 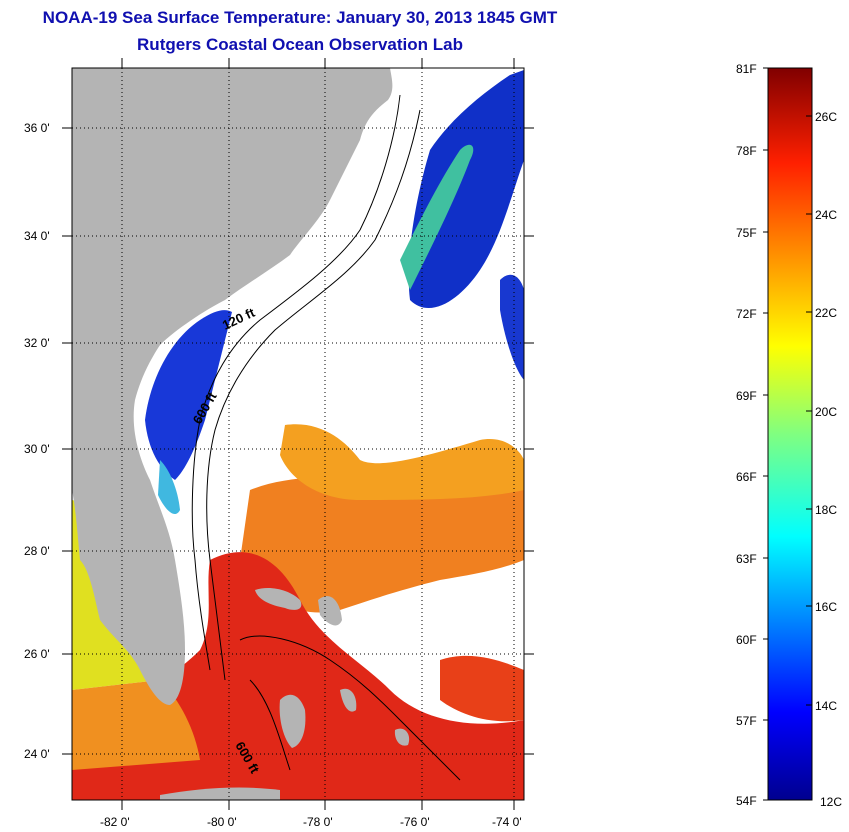 What do you see at coordinates (318, 822) in the screenshot?
I see `lon-label: -78 0'` at bounding box center [318, 822].